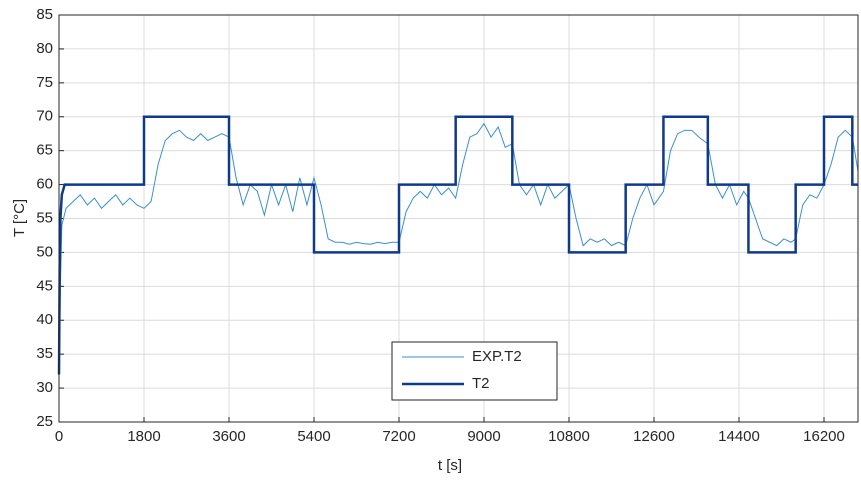 Image resolution: width=861 pixels, height=482 pixels. What do you see at coordinates (44, 285) in the screenshot?
I see `y-tick-label: 45` at bounding box center [44, 285].